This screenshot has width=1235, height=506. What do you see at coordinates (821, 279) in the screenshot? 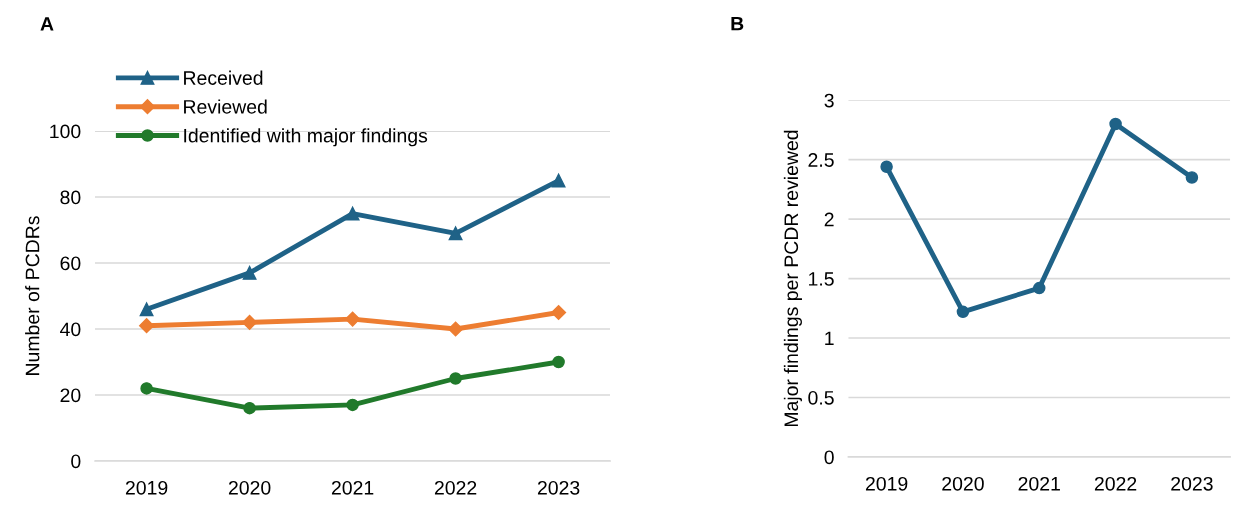
I see `y-tick-label: 1.5` at bounding box center [821, 279].